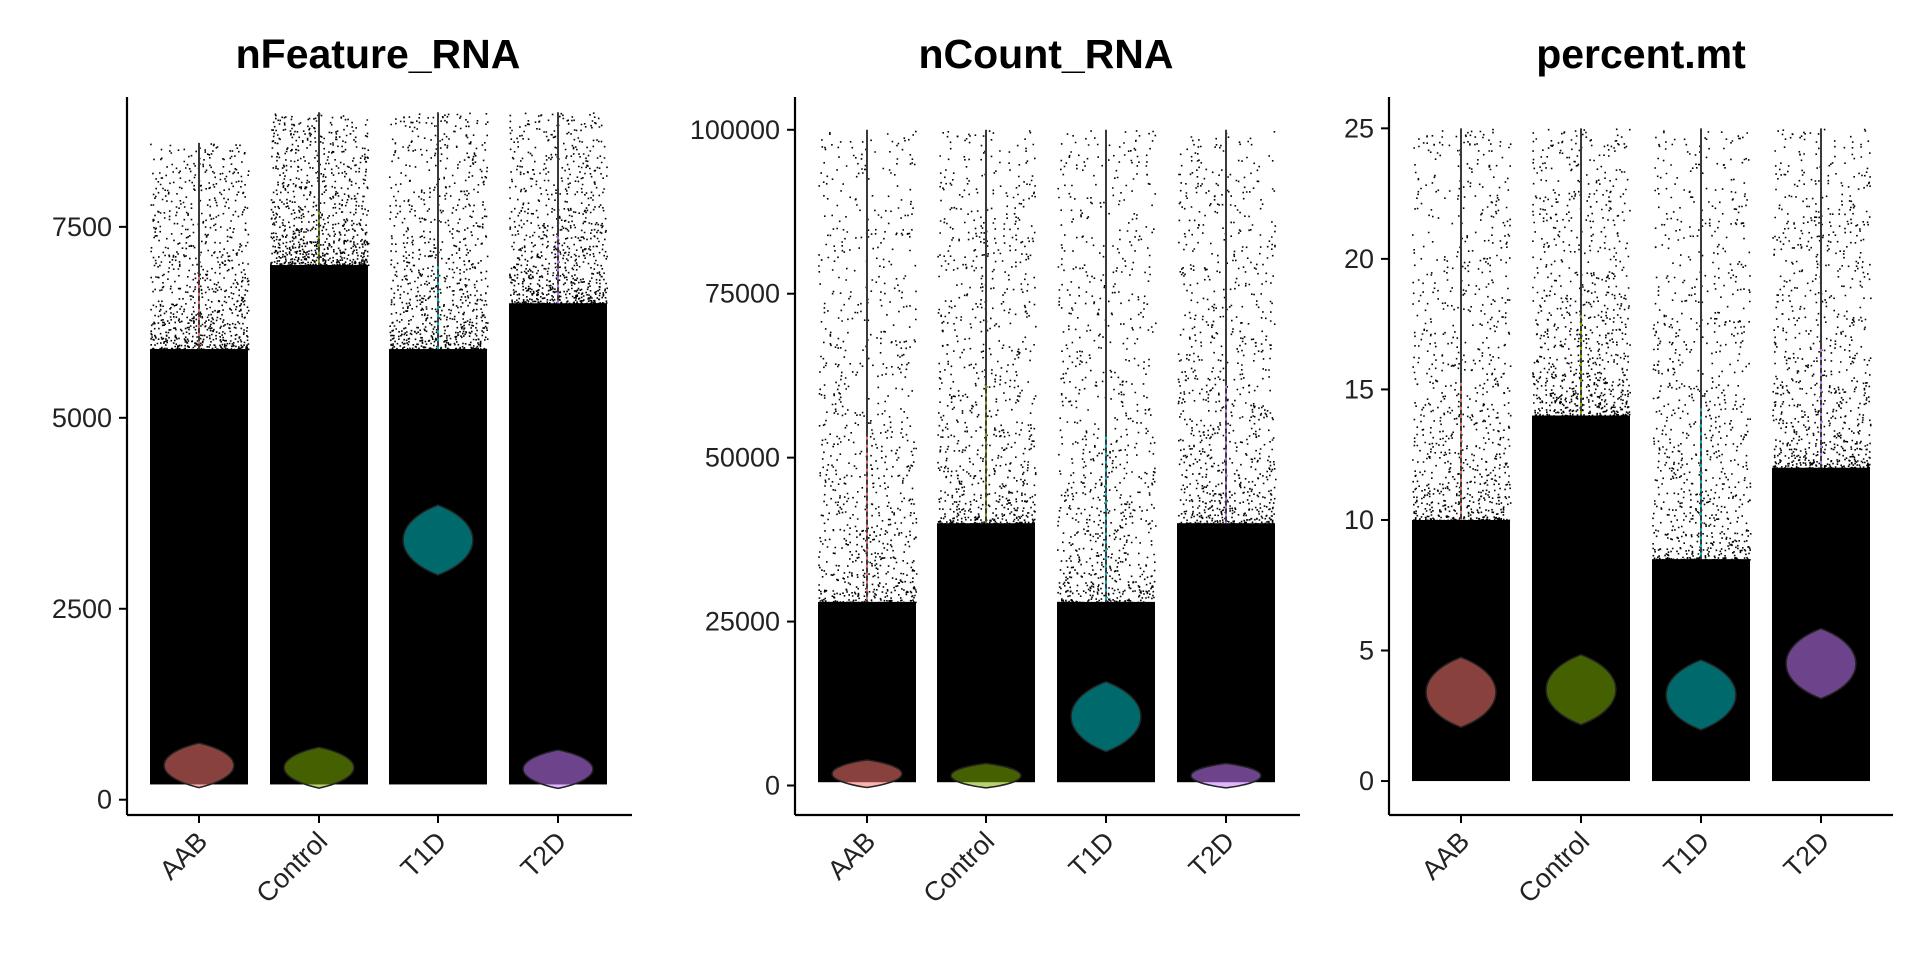 The image size is (1920, 960). What do you see at coordinates (1359, 128) in the screenshot?
I see `y-tick-label: 25` at bounding box center [1359, 128].